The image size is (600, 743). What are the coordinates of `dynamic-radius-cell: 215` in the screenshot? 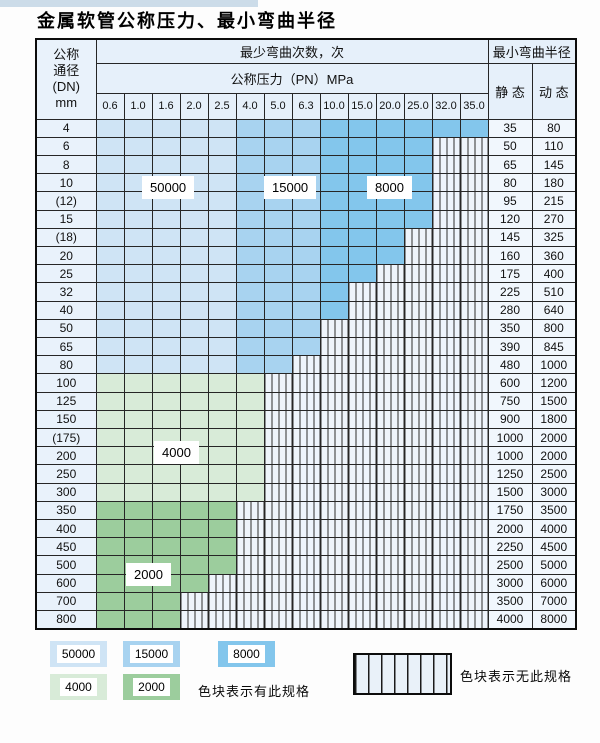 It's located at (554, 201).